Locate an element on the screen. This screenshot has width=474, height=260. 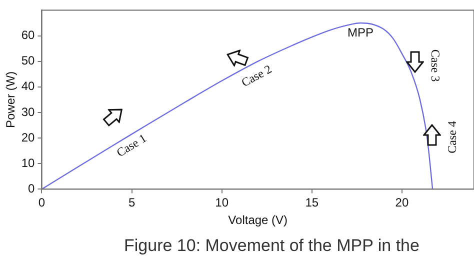
x-tick-label: 20 is located at coordinates (402, 203).